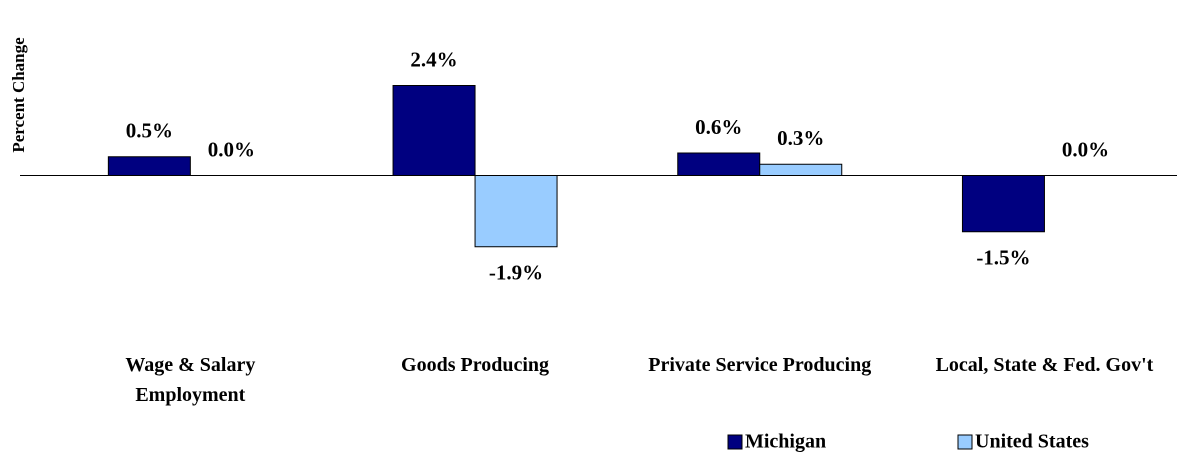  I want to click on x-tick-label: Local, State & Fed. Gov't, so click(1044, 365).